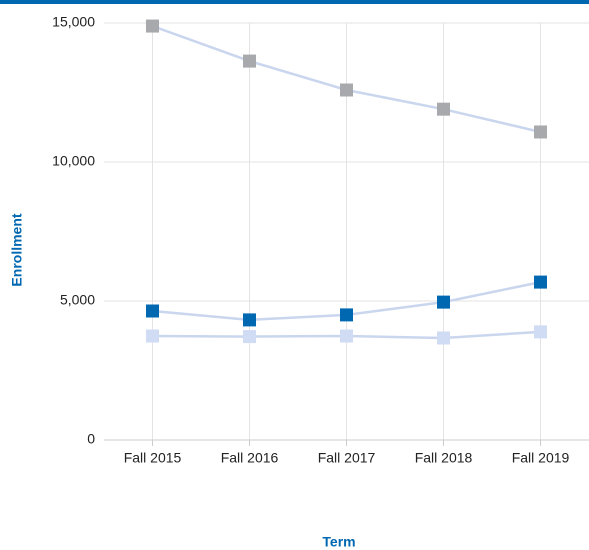  Describe the element at coordinates (153, 458) in the screenshot. I see `x-tick-label: Fall 2015` at that location.